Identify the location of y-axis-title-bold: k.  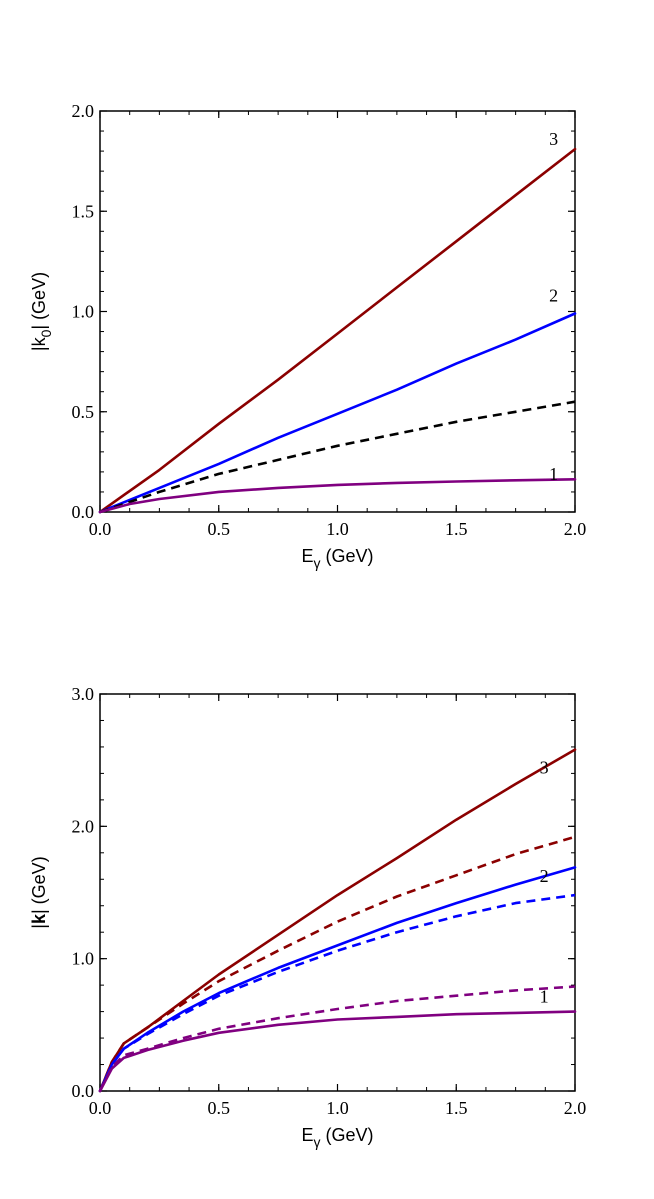
(39, 918).